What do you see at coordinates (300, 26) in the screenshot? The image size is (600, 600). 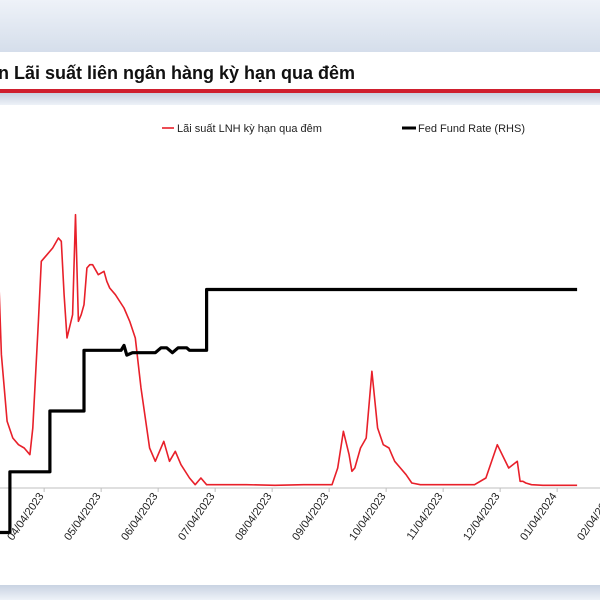 I see `top-banner` at bounding box center [300, 26].